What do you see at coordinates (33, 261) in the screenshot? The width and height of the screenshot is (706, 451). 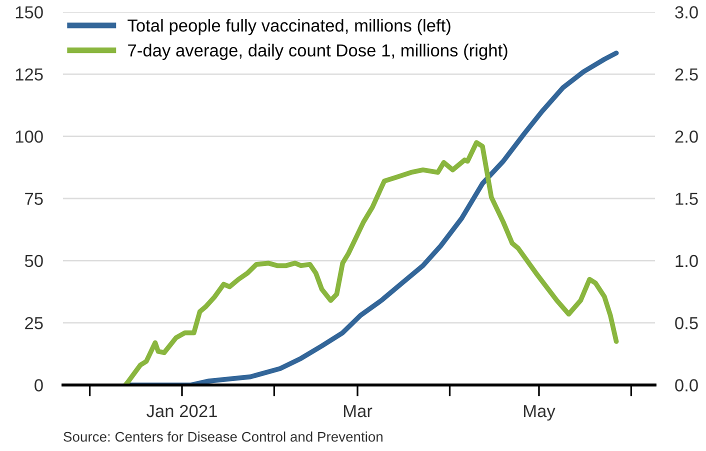 I see `y-tick-label: 50` at bounding box center [33, 261].